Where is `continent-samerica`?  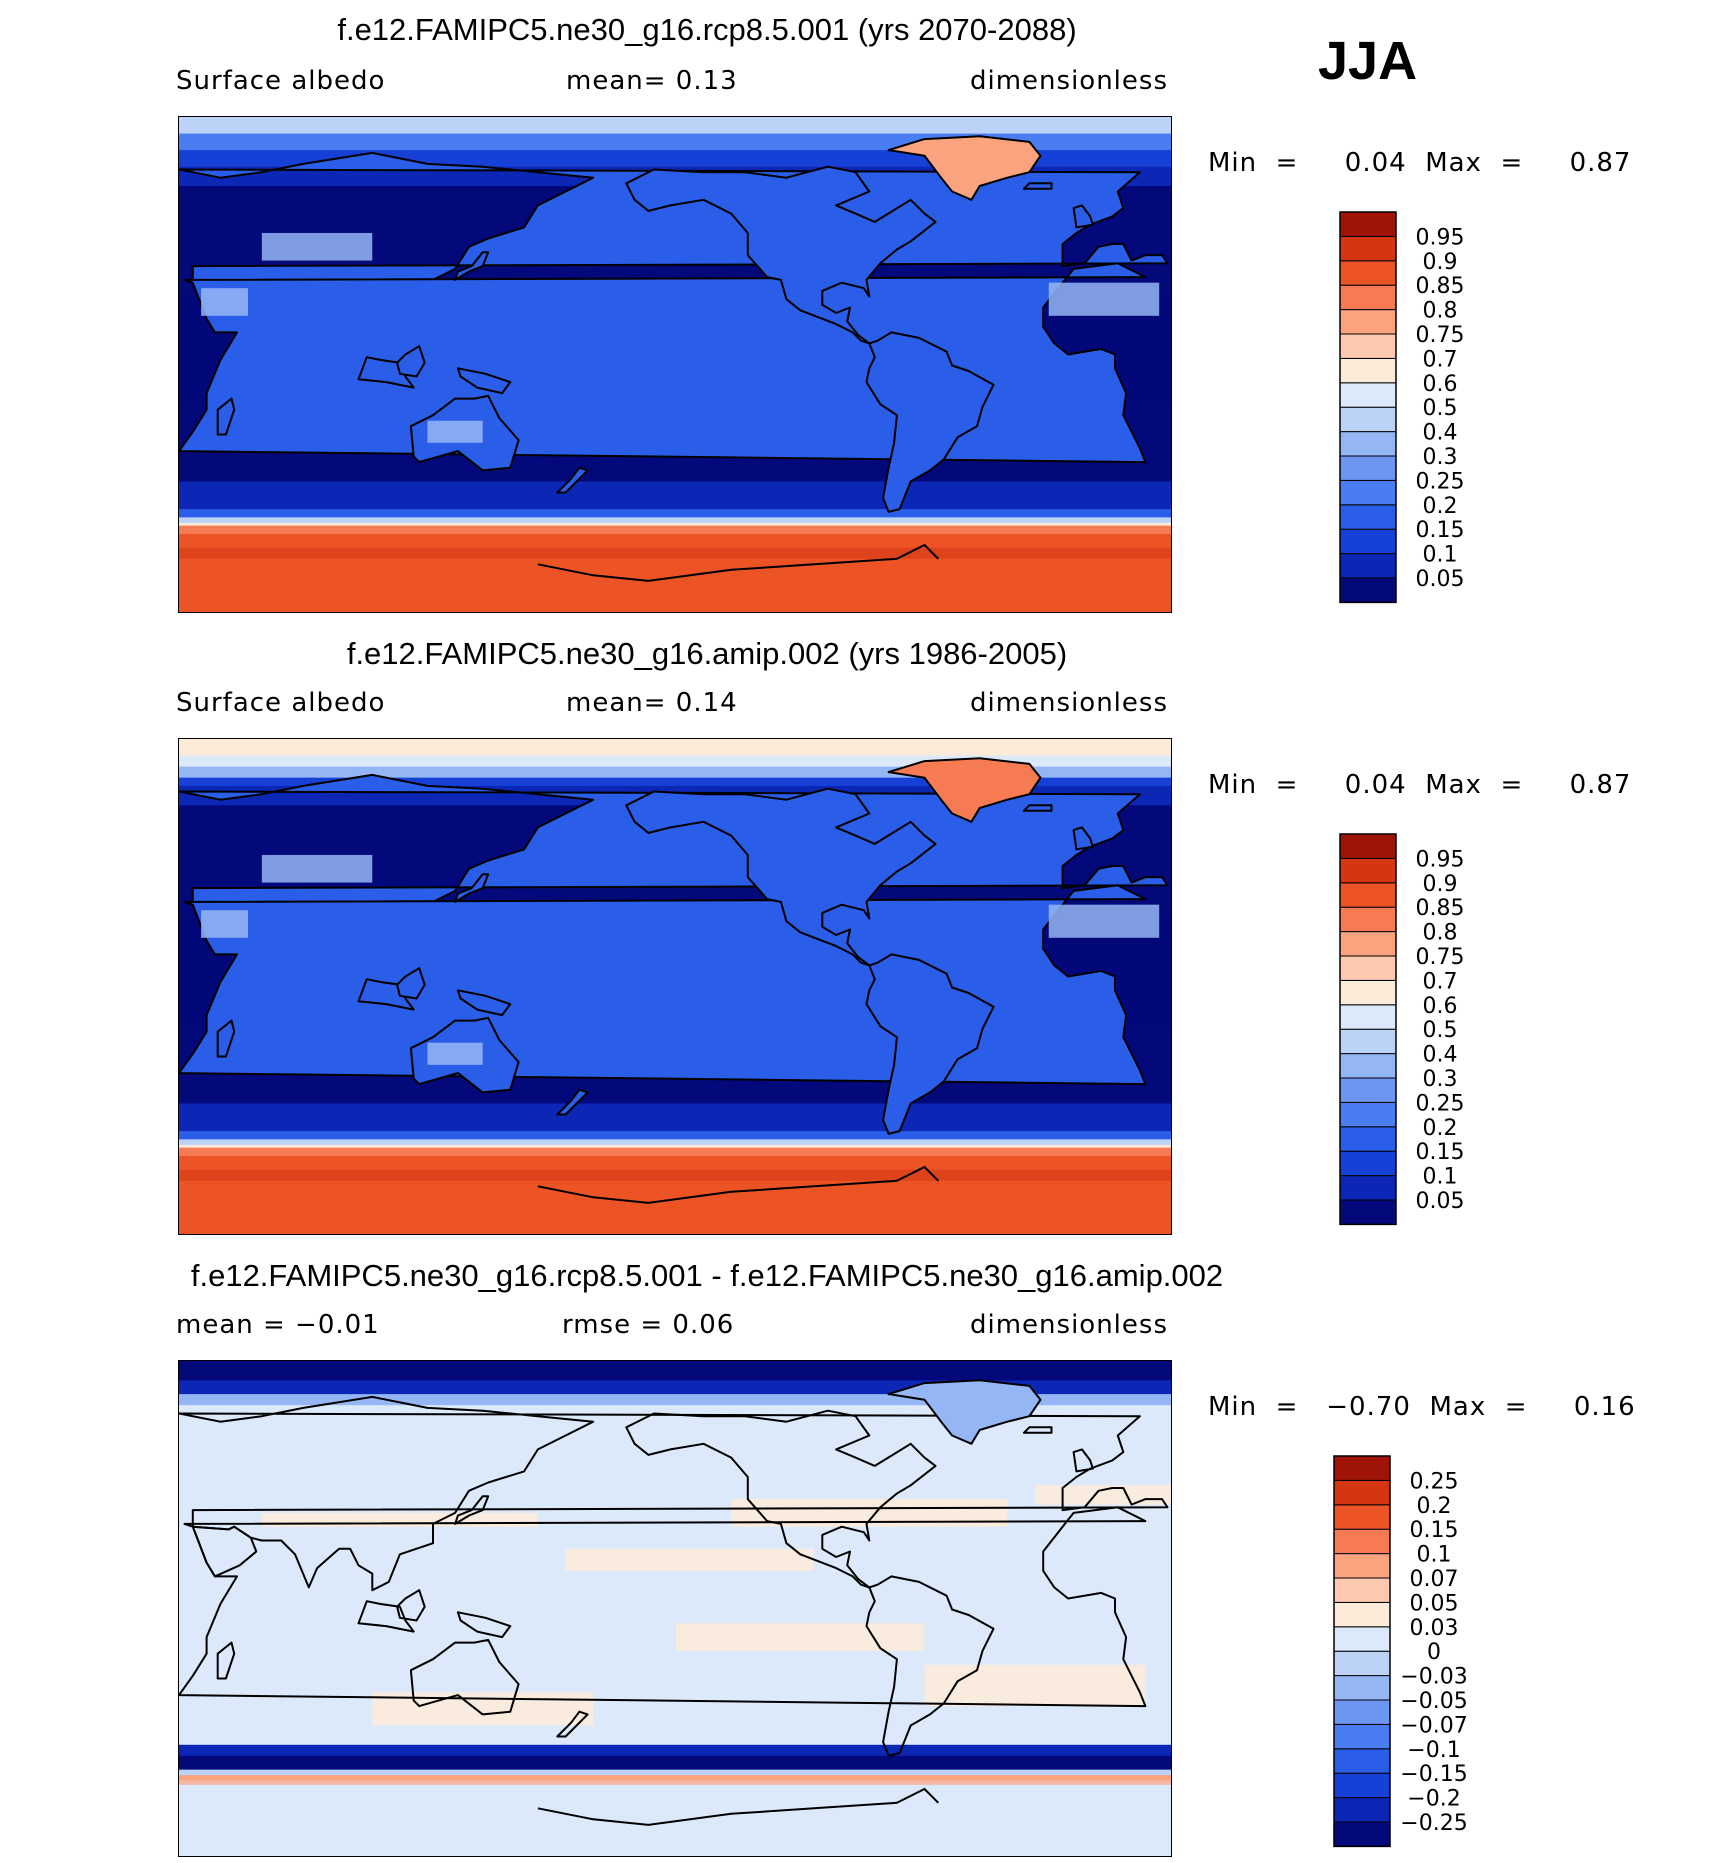
continent-samerica is located at coordinates (930, 1044).